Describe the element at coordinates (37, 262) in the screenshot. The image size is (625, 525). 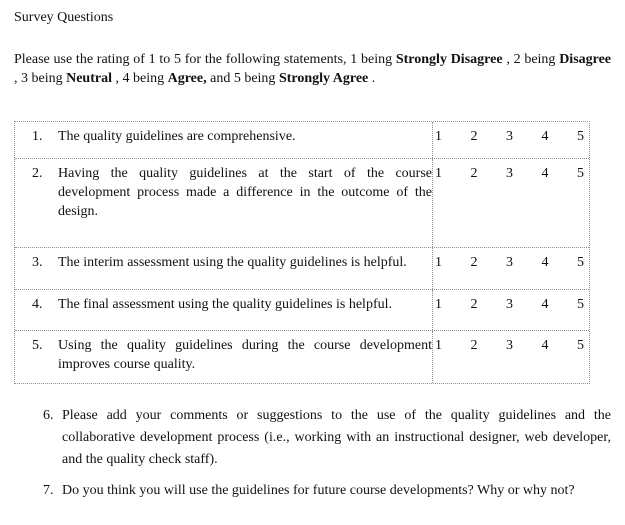
I see `question-number: 3.` at that location.